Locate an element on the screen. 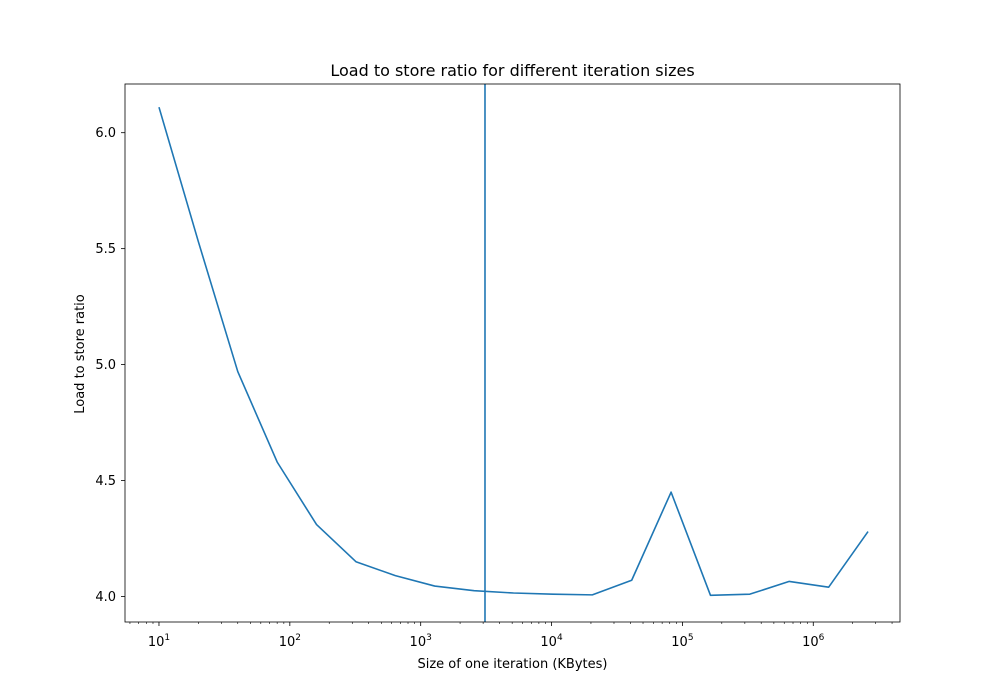  y-tick-label: 4.0 is located at coordinates (105, 597).